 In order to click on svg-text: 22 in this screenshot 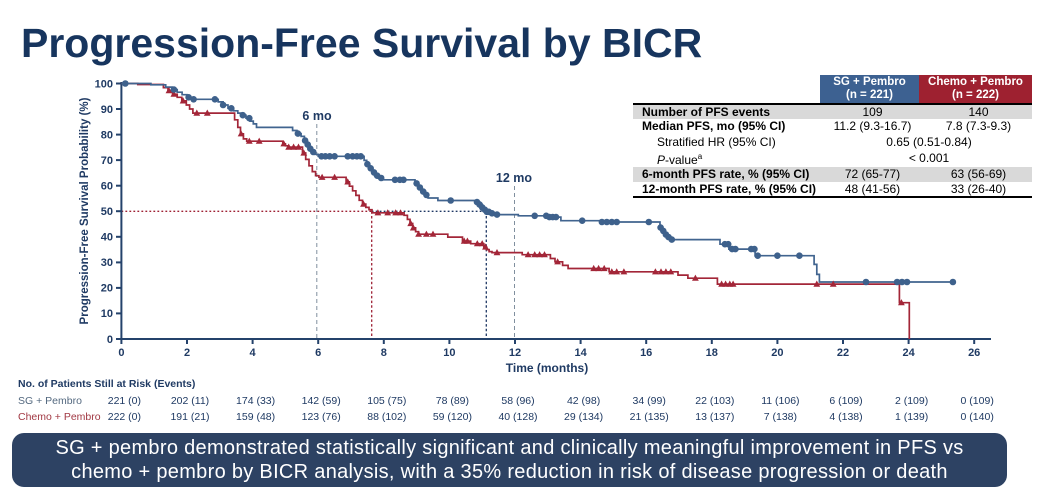, I will do `click(843, 353)`.